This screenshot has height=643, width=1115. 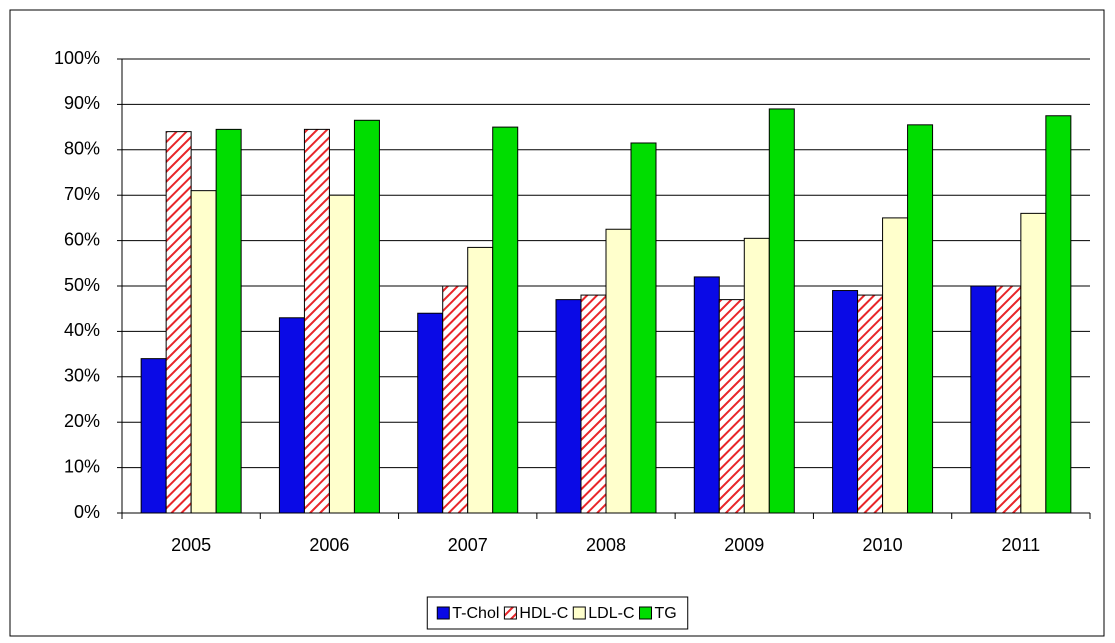 What do you see at coordinates (82, 285) in the screenshot?
I see `y-tick-label: 50%` at bounding box center [82, 285].